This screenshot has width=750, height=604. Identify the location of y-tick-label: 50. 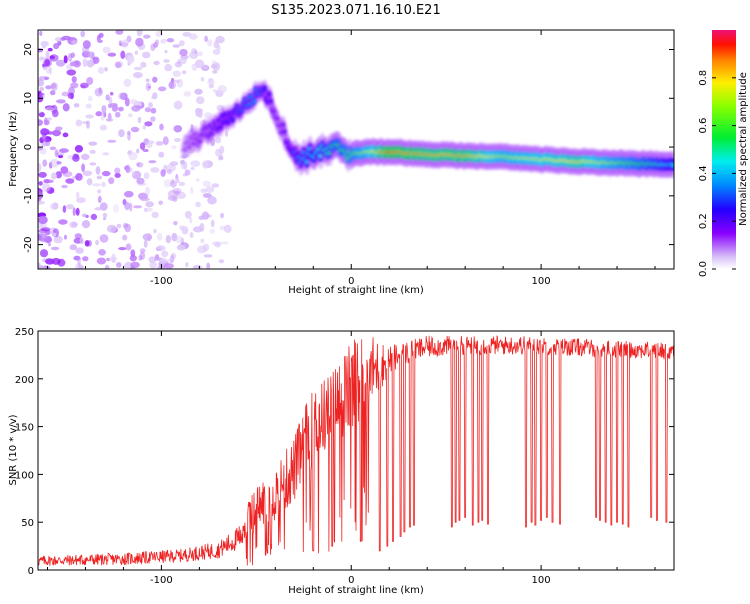
(27, 523).